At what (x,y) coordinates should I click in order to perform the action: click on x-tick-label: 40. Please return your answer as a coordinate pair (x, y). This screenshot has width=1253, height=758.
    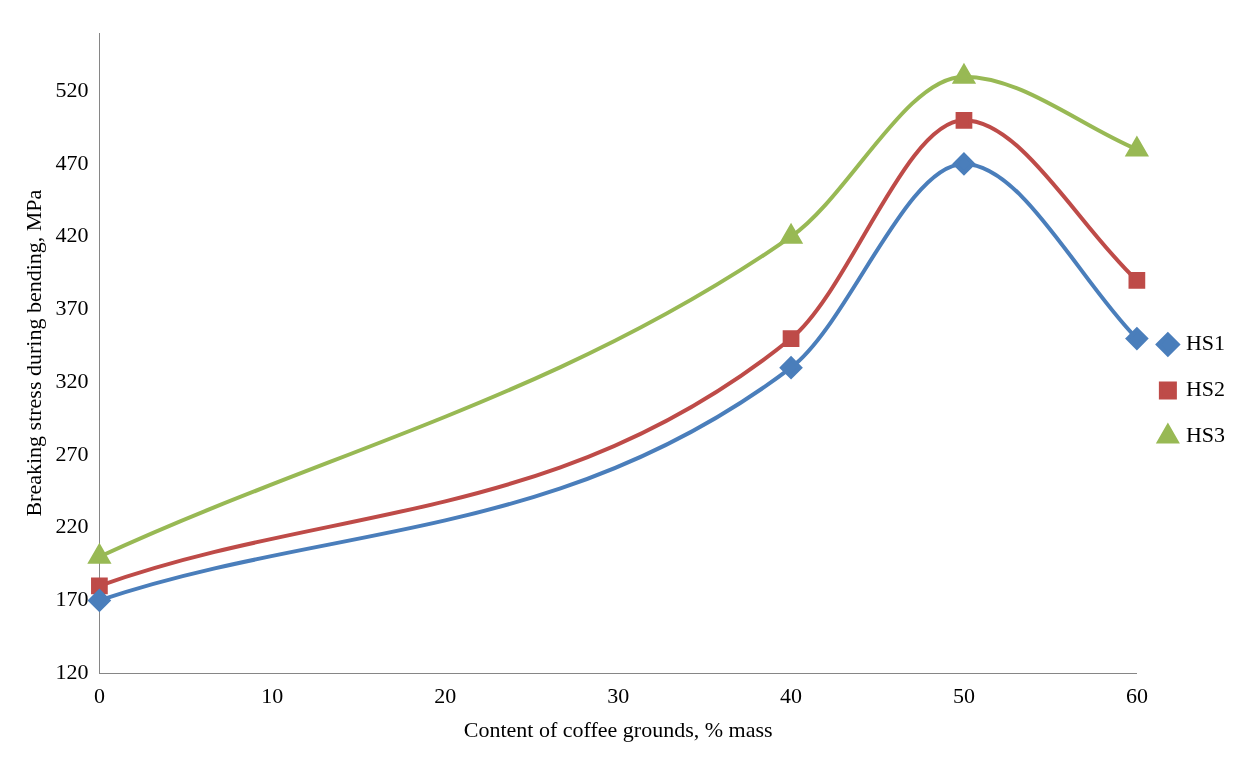
    Looking at the image, I should click on (791, 696).